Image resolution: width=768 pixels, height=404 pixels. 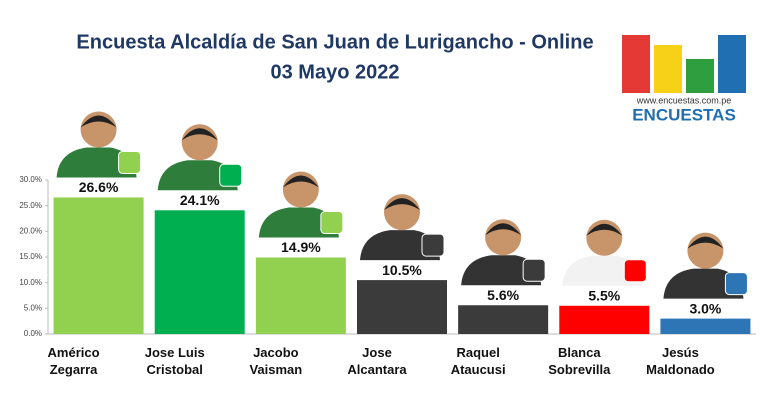 What do you see at coordinates (174, 361) in the screenshot?
I see `x-tick-label: Jose Luis Cristobal` at bounding box center [174, 361].